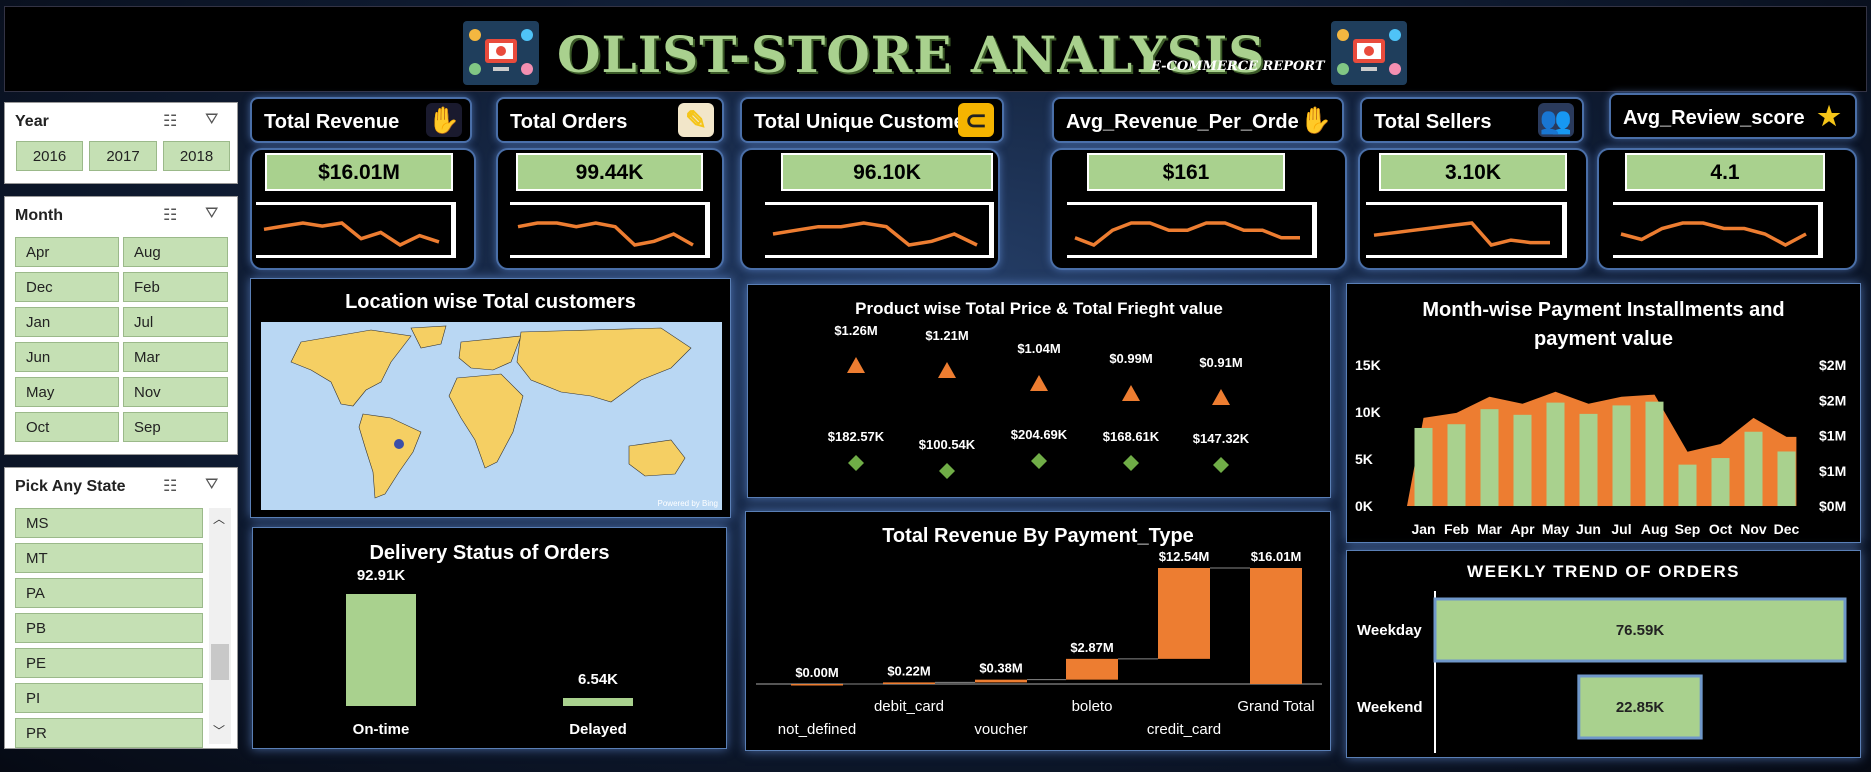  I want to click on kpi-title-card: Total Orders ✎, so click(610, 120).